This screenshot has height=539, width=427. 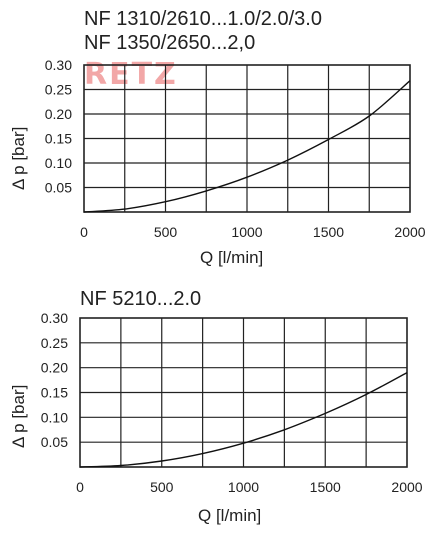 What do you see at coordinates (328, 232) in the screenshot?
I see `chart-1-x-tick-label: 1500` at bounding box center [328, 232].